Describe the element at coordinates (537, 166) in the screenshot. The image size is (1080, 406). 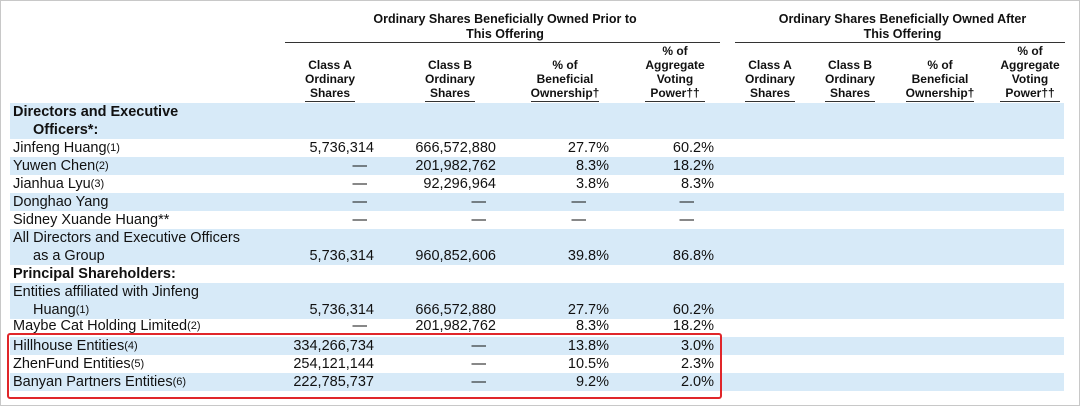
I see `table-row: Yuwen Chen(2) — 201,982,762 8.3% 18.2%` at that location.